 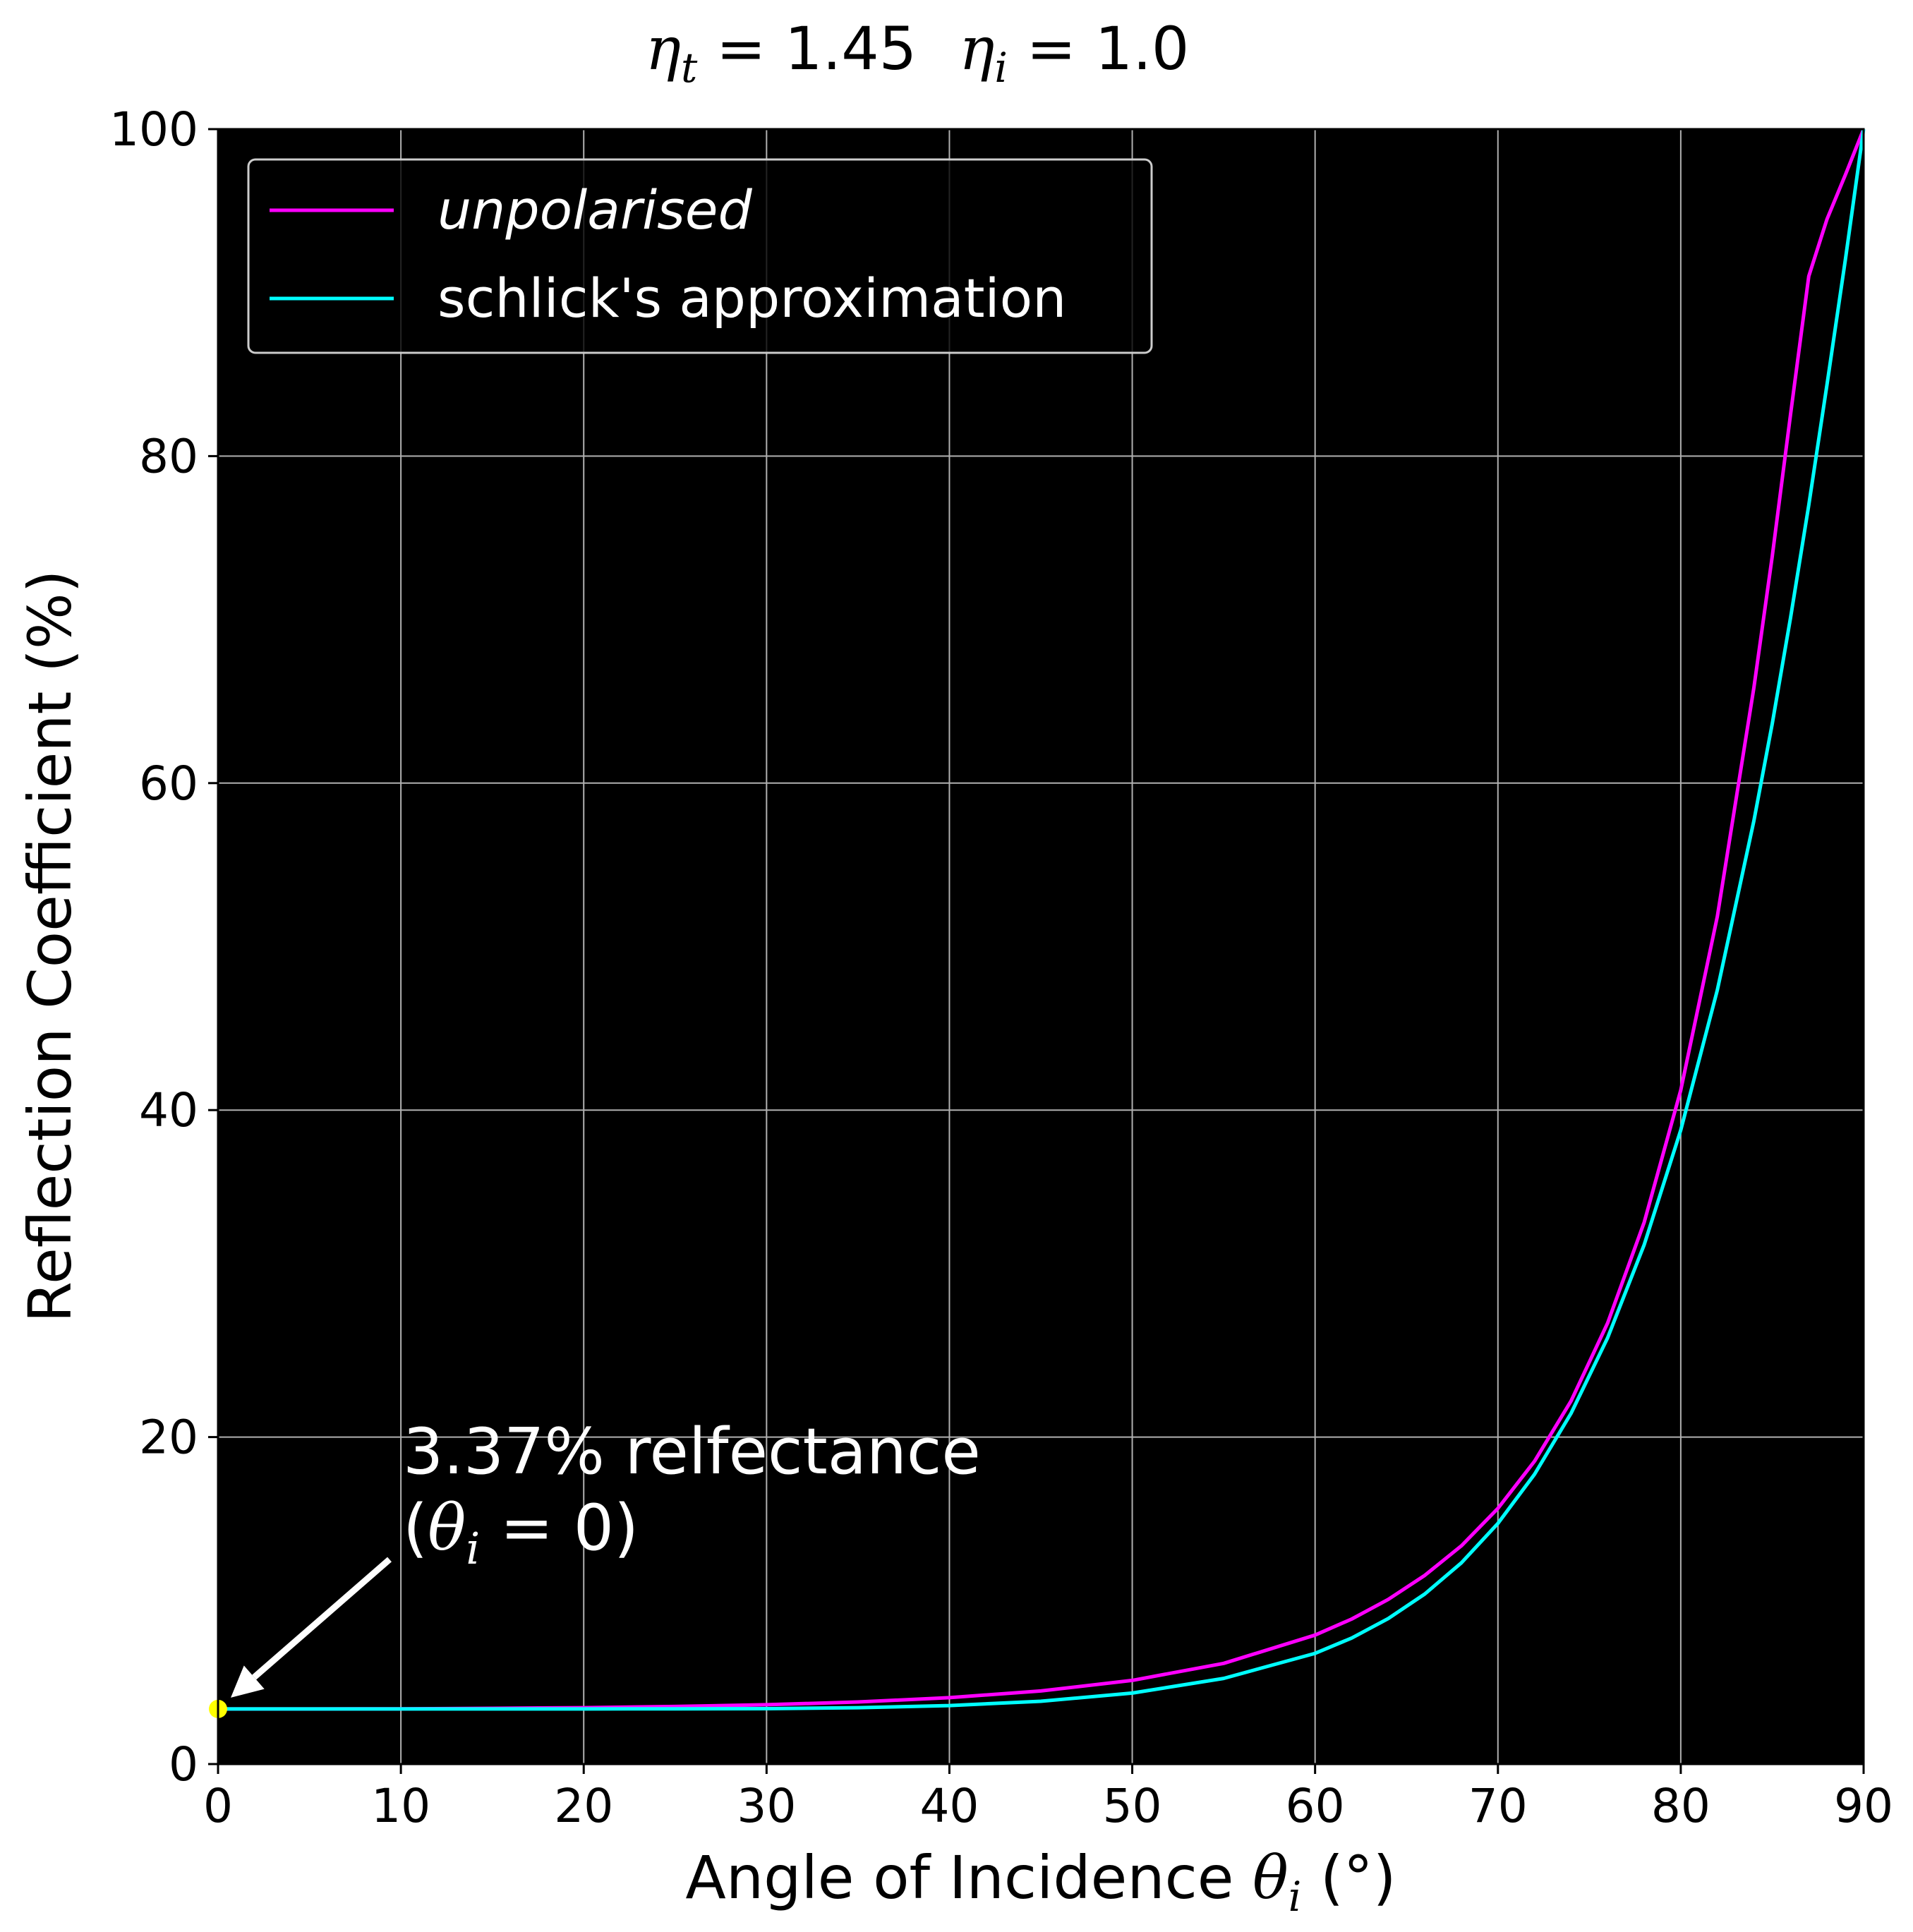 I want to click on x-tick-label: 10, so click(x=400, y=1806).